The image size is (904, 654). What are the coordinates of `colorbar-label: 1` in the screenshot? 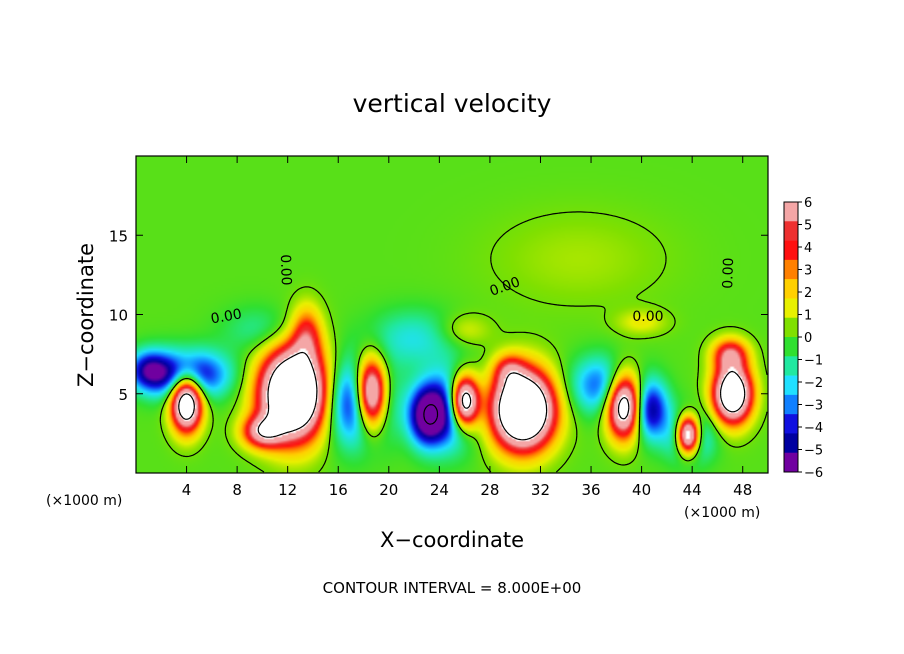 It's located at (808, 316).